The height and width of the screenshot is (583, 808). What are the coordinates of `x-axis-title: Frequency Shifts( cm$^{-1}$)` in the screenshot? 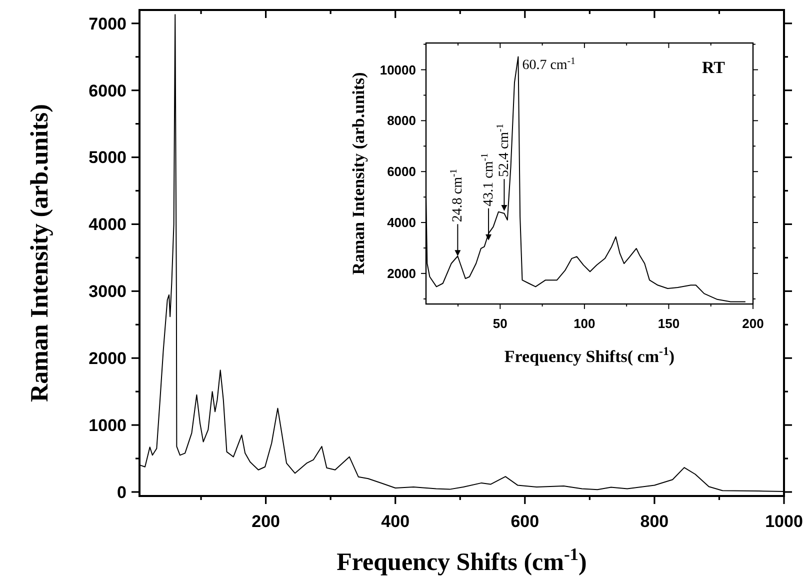 It's located at (589, 355).